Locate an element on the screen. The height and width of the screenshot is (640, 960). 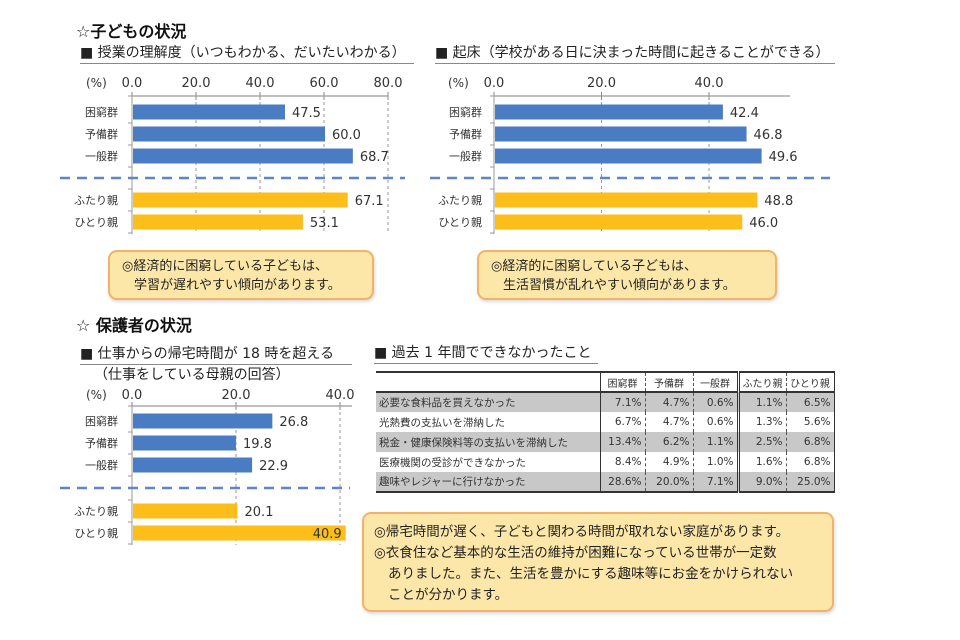
table-row: 医療機関の受診ができなかった 8.4% 4.9% 1.0% 1.6% 6.8% is located at coordinates (605, 462).